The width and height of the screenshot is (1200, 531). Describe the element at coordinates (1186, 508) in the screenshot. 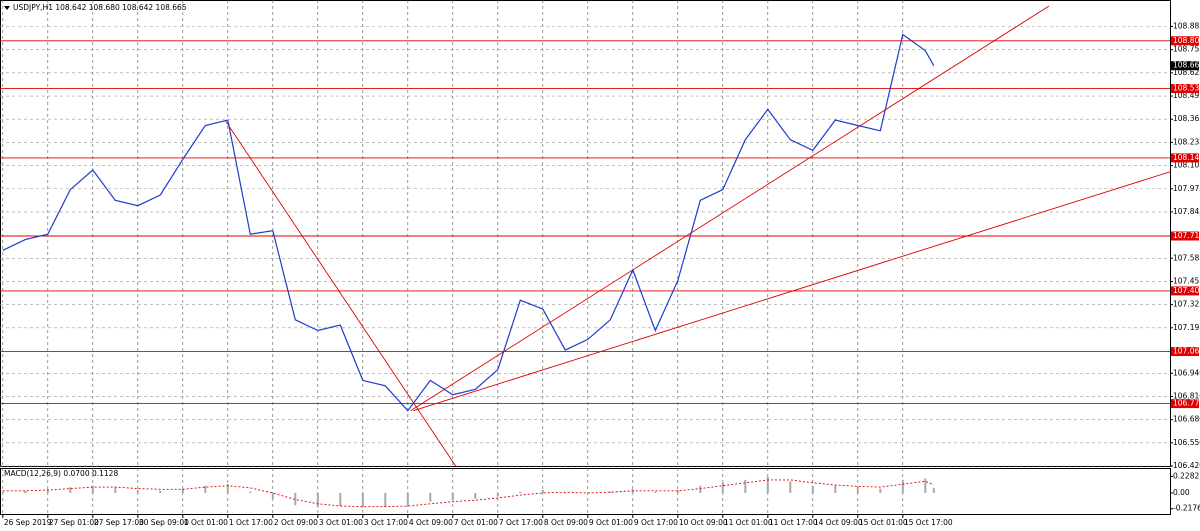

I see `y-tick-label: -0.2176` at that location.